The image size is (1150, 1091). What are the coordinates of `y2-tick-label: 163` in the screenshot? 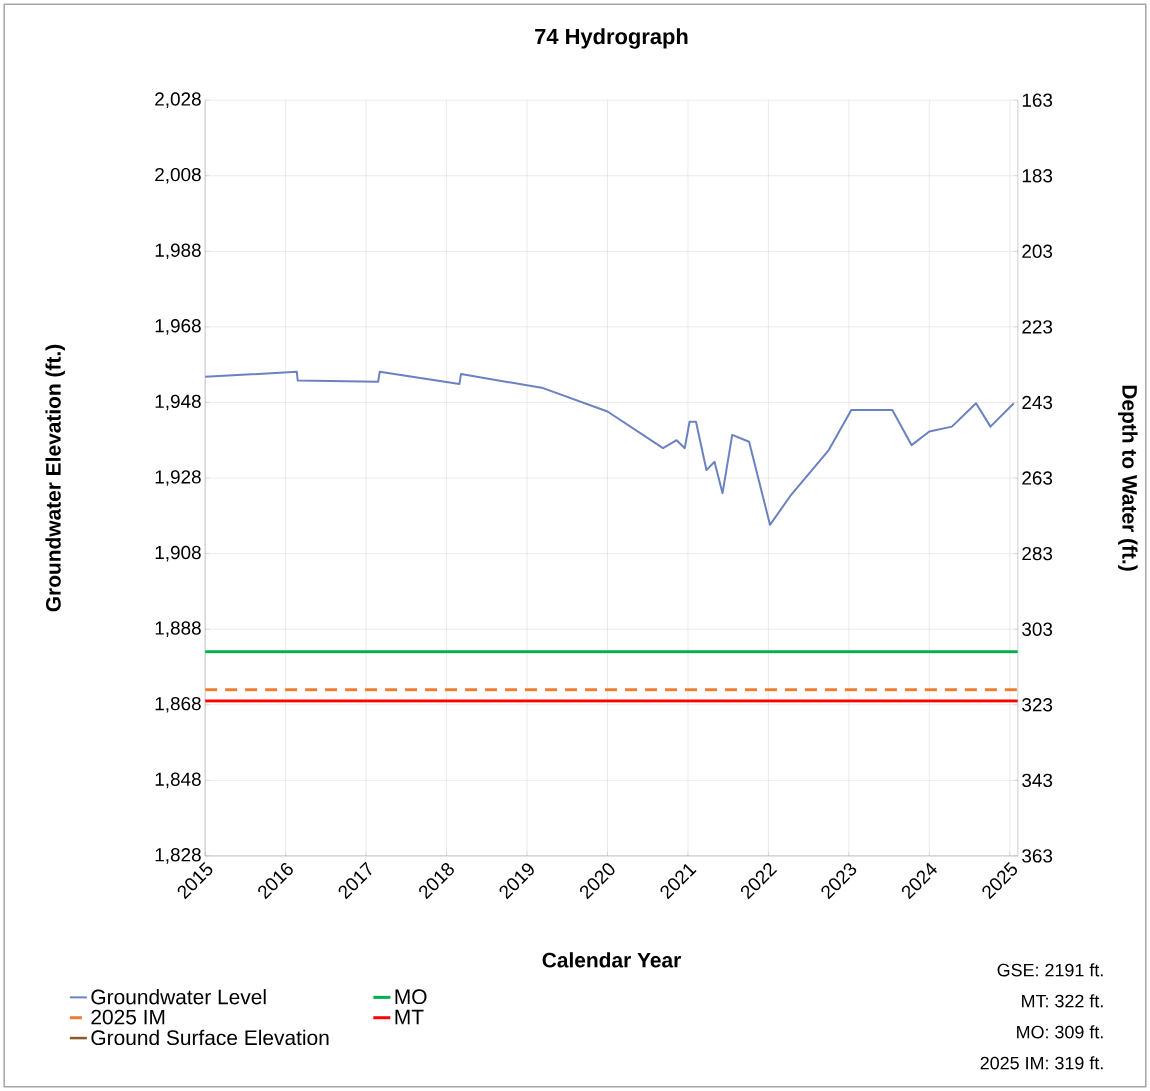 It's located at (1037, 100).